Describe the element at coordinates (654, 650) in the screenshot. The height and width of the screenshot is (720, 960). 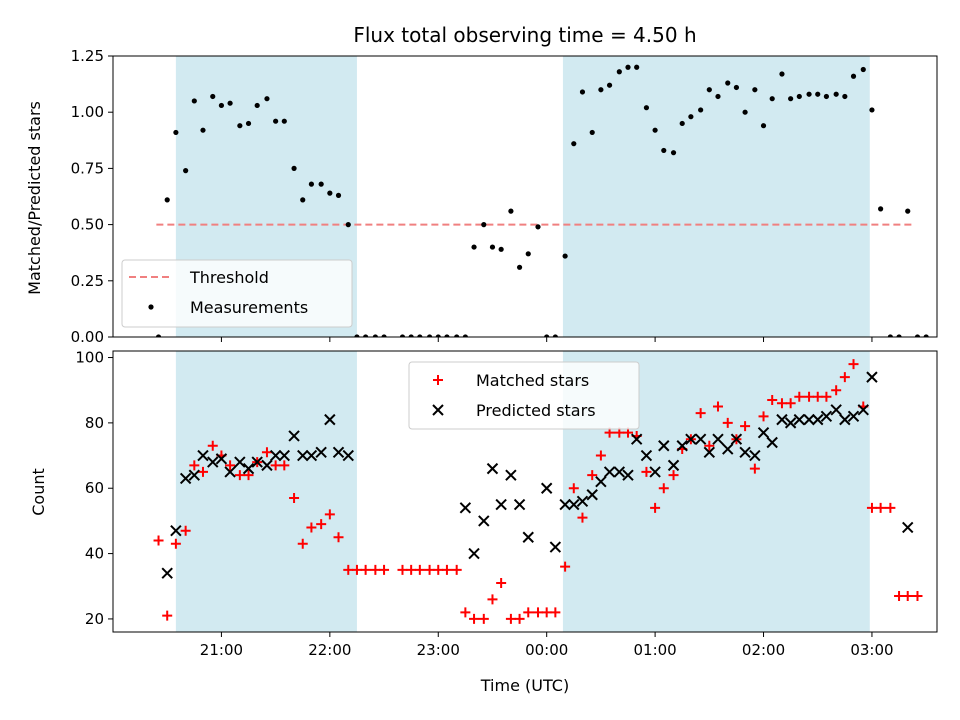
I see `x-tick-label: 01:00` at that location.